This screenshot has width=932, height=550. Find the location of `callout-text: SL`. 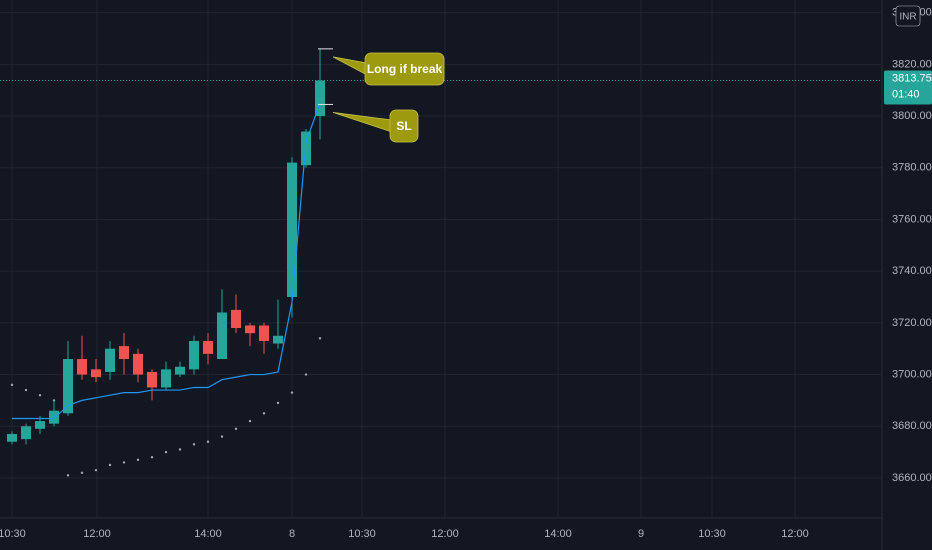

callout-text: SL is located at coordinates (403, 126).